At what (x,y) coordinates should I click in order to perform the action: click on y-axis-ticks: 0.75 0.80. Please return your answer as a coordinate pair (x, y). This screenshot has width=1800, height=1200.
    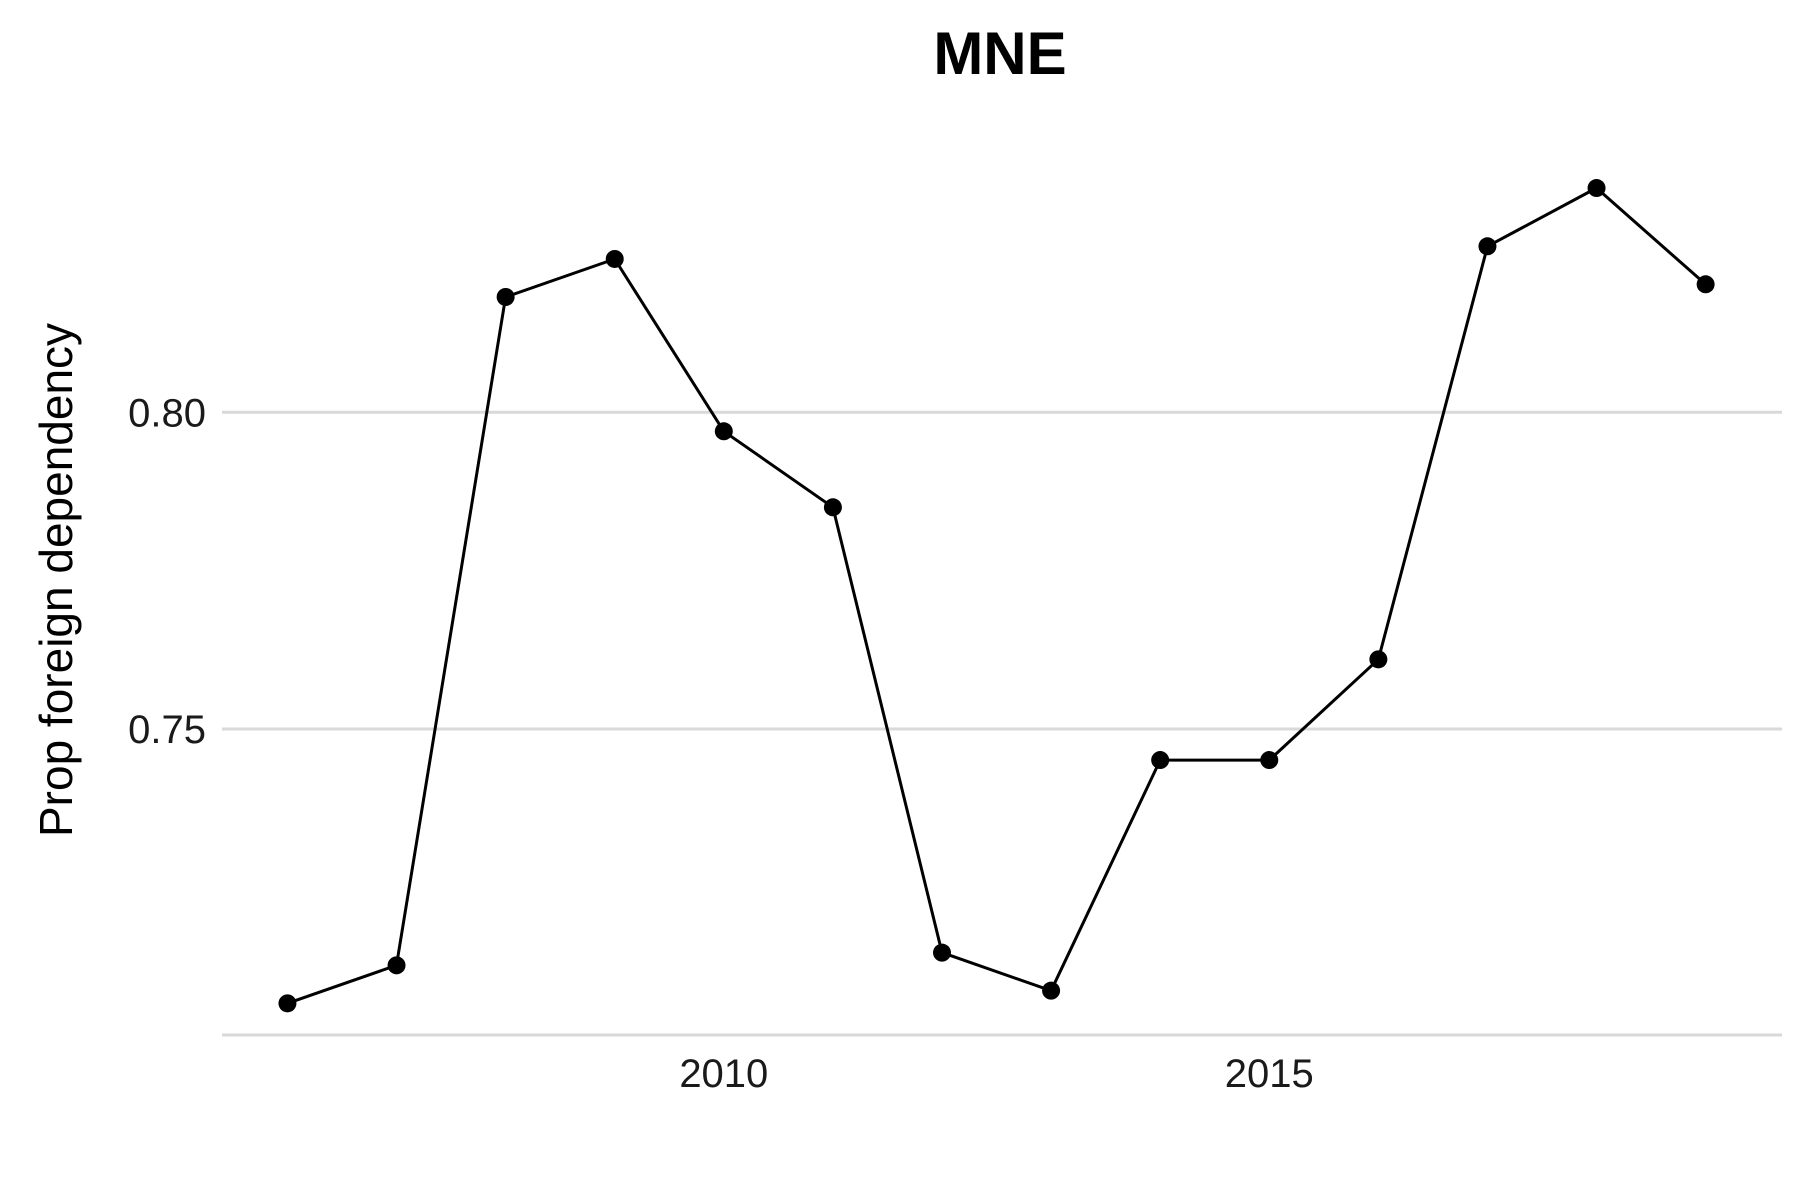
    Looking at the image, I should click on (167, 571).